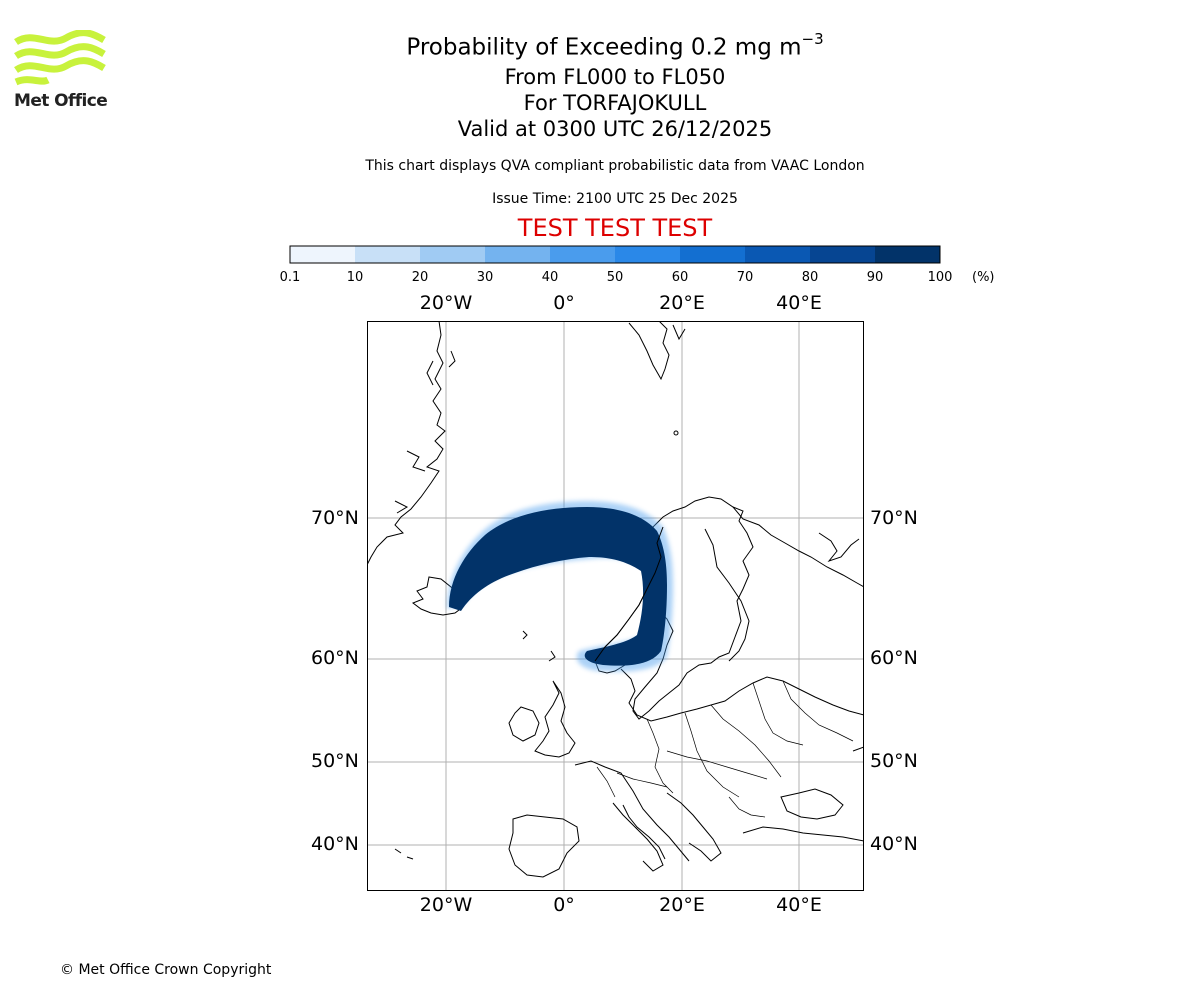 This screenshot has width=1200, height=1000. Describe the element at coordinates (615, 199) in the screenshot. I see `issue-time: Issue Time: 2100 UTC 25 Dec 2025` at that location.